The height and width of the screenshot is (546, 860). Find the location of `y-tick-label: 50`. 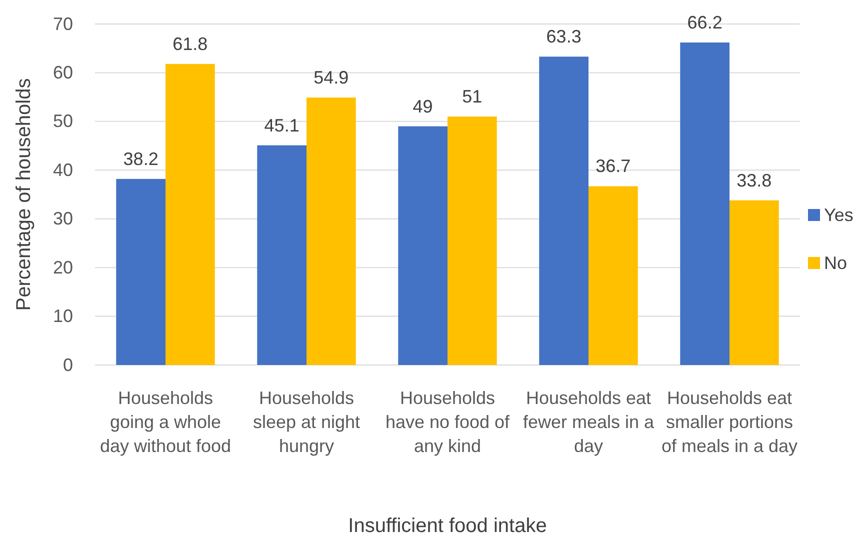

y-tick-label: 50 is located at coordinates (62, 121).